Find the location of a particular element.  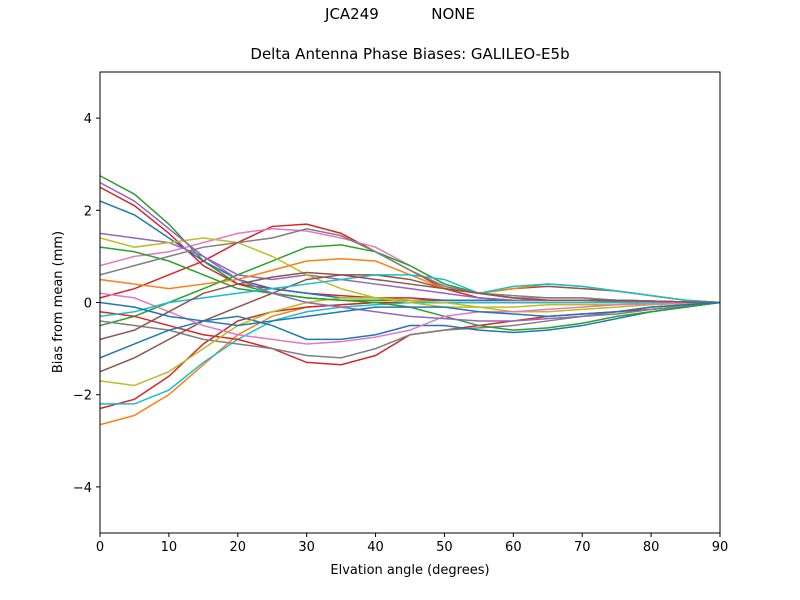

x-tick-label: 20 is located at coordinates (238, 547).